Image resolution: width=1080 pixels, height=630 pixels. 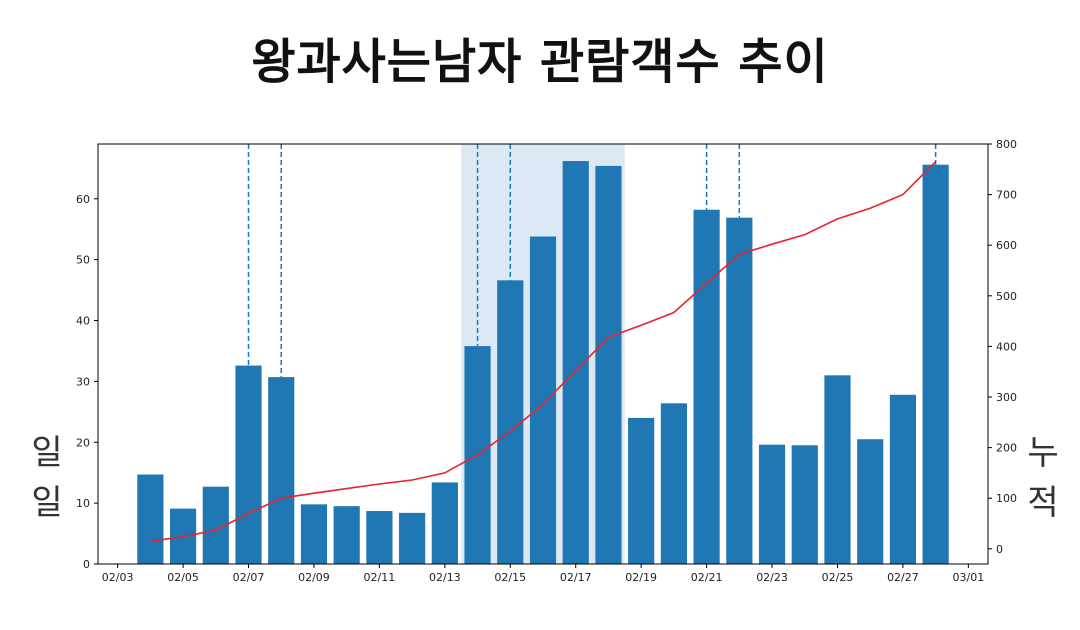 What do you see at coordinates (445, 577) in the screenshot?
I see `x-tick-label: 02/13` at bounding box center [445, 577].